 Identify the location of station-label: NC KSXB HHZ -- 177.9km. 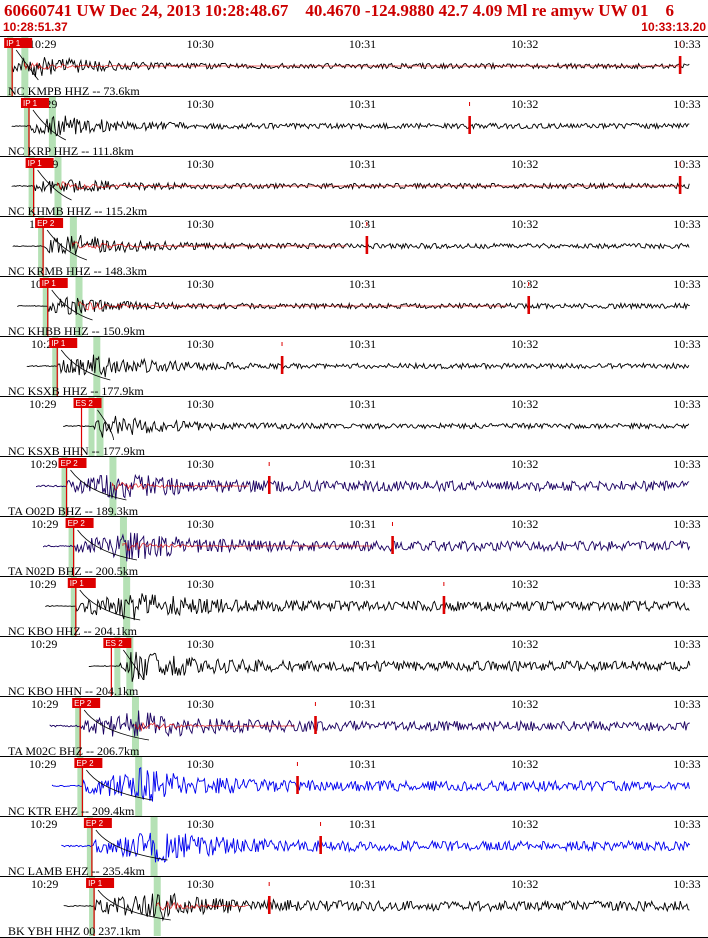
(76, 391).